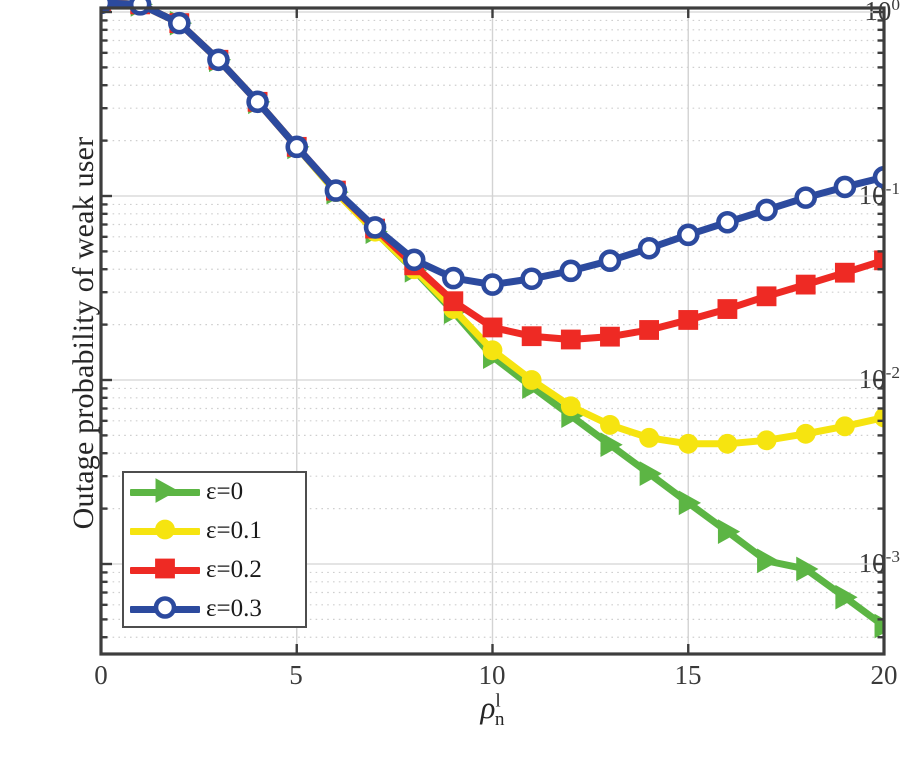  Describe the element at coordinates (234, 569) in the screenshot. I see `legend-label-eps-0-2: ε=0.2` at that location.